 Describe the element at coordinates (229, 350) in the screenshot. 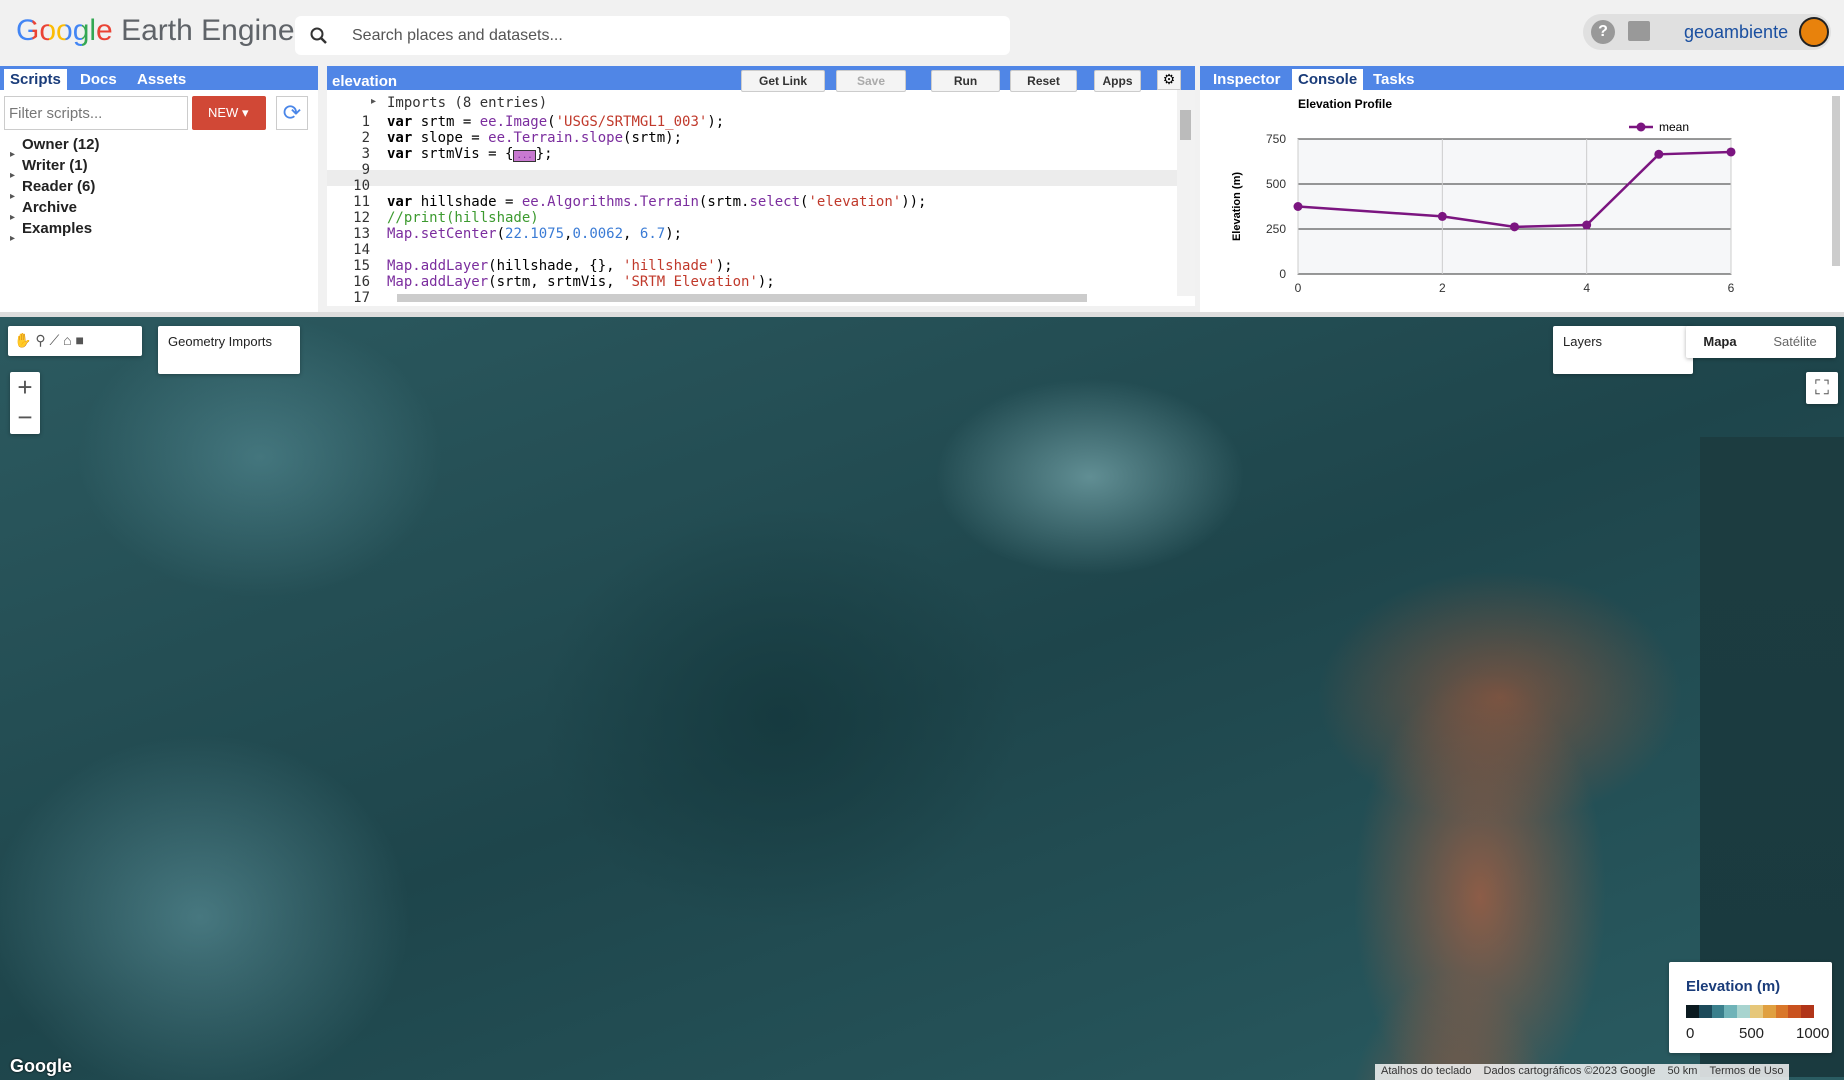

I see `geometry-imports: Geometry Imports` at that location.